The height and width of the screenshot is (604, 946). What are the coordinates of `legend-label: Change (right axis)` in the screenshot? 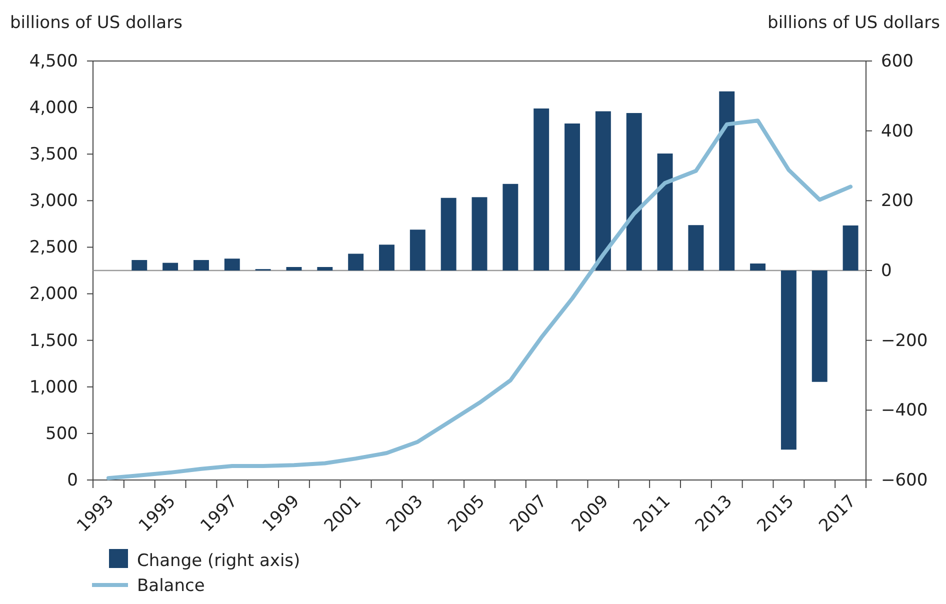 It's located at (218, 561).